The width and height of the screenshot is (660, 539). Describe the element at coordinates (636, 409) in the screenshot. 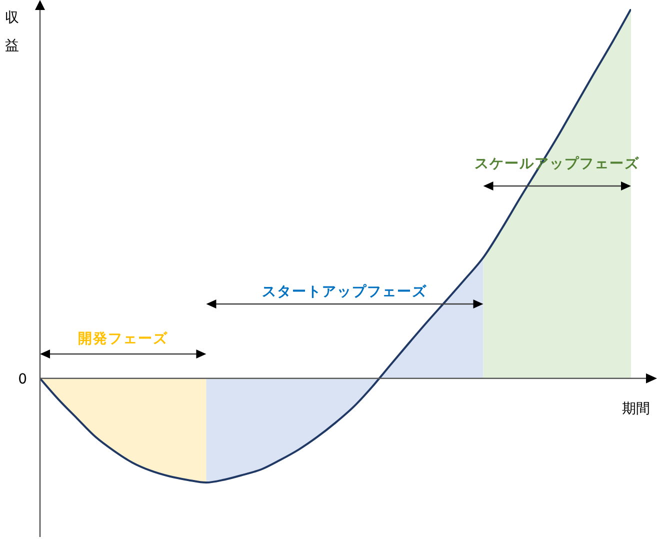

I see `x-axis-title: 期間` at that location.